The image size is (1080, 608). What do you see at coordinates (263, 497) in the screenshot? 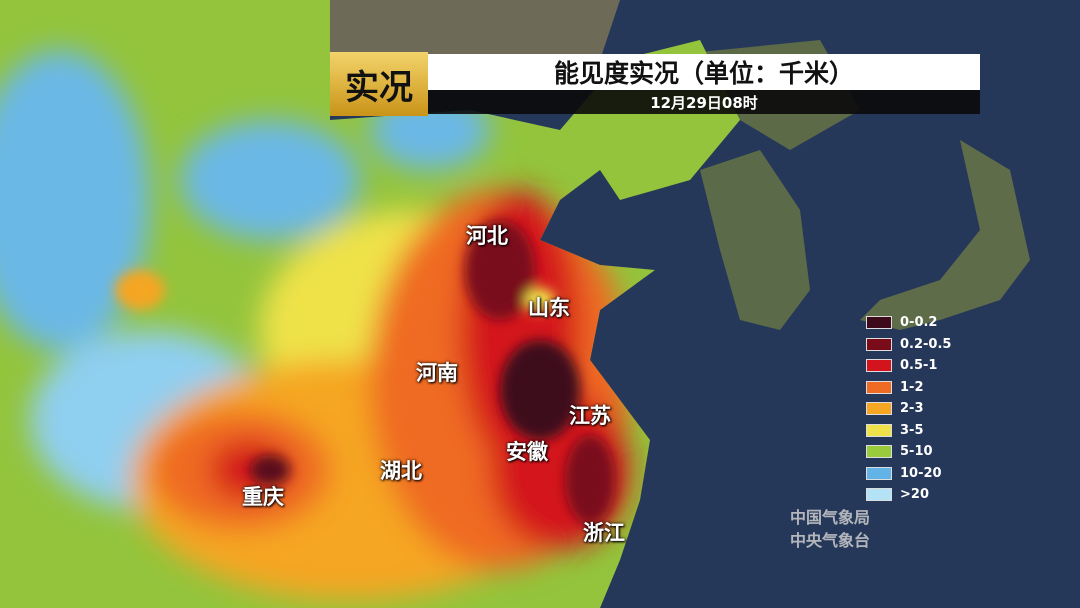
I see `province-label-chongqing: 重庆` at bounding box center [263, 497].